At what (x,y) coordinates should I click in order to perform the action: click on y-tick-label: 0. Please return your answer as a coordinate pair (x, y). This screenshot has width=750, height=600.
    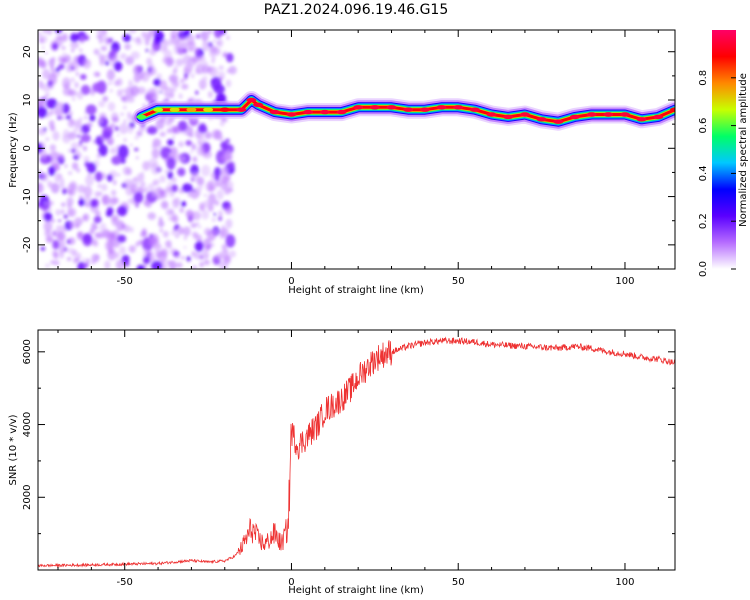
    Looking at the image, I should click on (27, 148).